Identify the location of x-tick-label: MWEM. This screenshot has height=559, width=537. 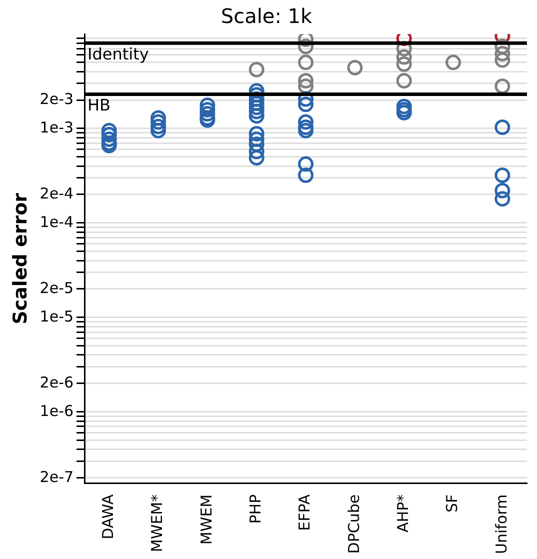
(206, 519).